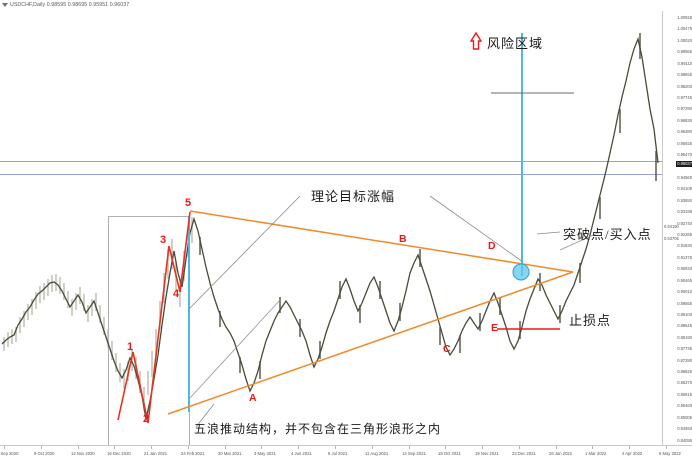  I want to click on y-tick: 0.95470, so click(684, 154).